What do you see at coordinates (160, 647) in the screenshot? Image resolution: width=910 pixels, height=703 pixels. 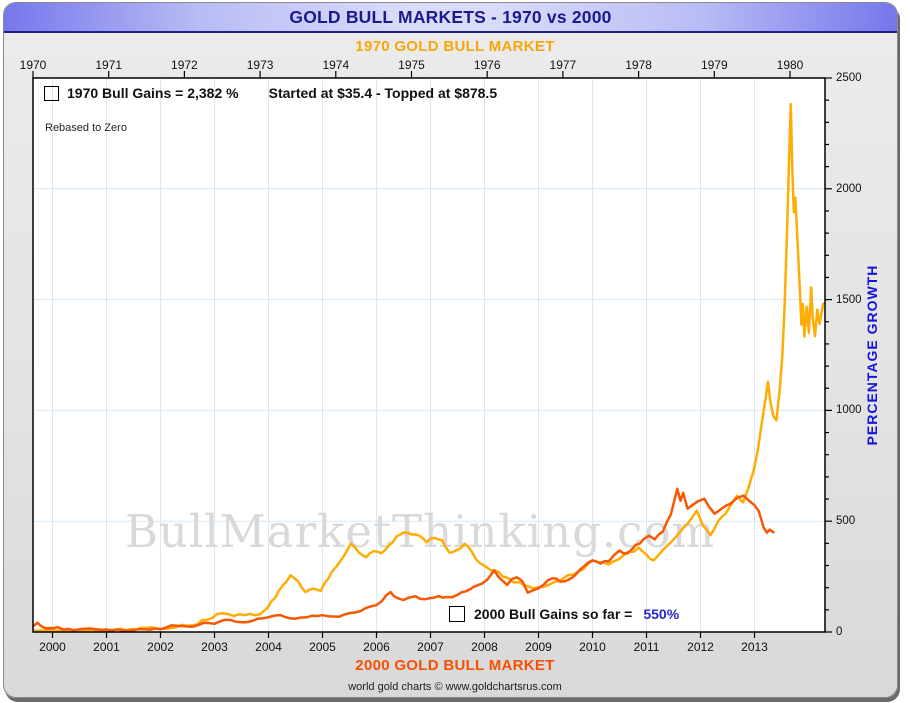 I see `bottom-axis-tick-label: 2002` at bounding box center [160, 647].